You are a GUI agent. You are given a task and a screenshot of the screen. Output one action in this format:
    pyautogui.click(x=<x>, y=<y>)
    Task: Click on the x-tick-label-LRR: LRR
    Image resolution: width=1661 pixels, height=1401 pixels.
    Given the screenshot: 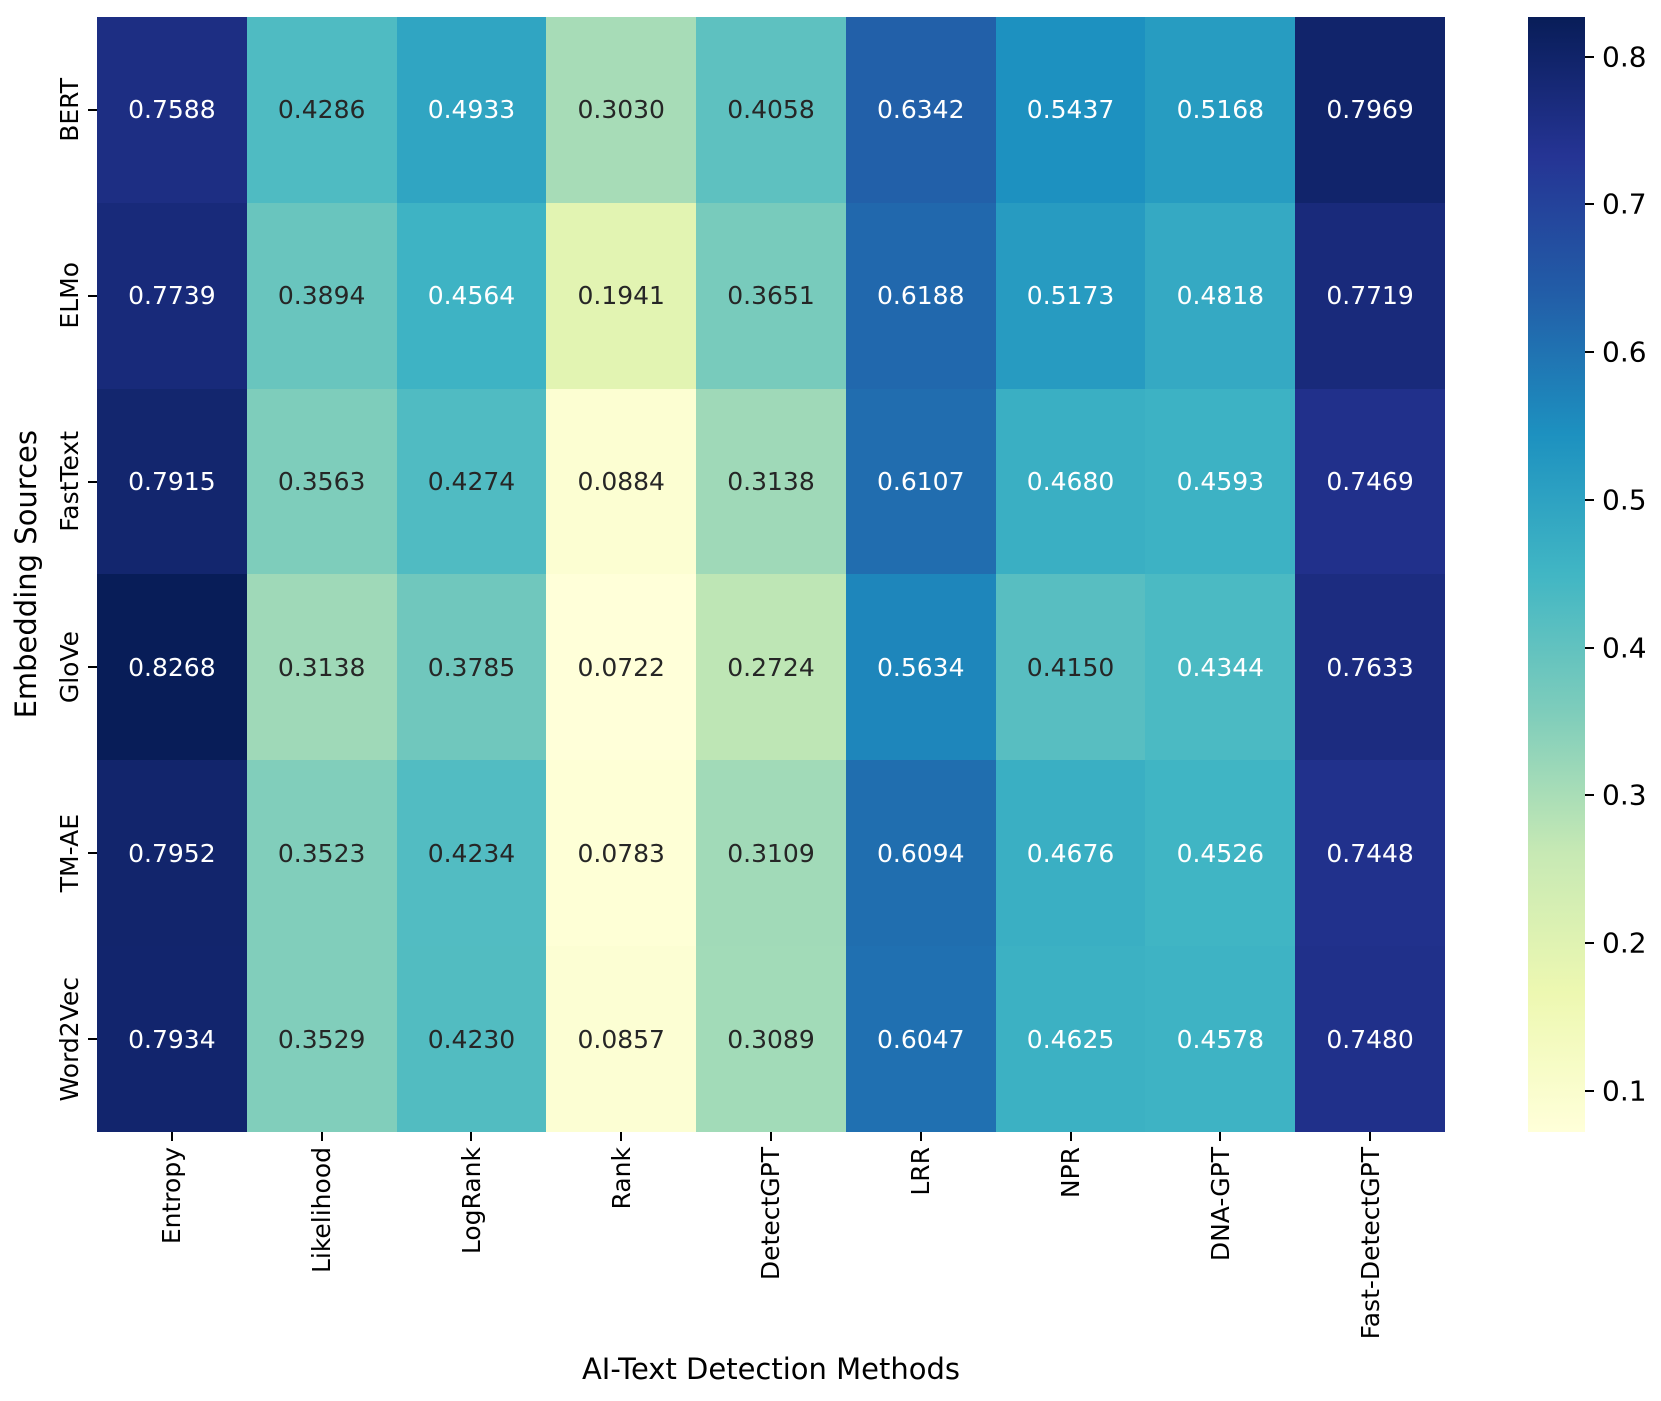 What is the action you would take?
    pyautogui.click(x=921, y=1254)
    